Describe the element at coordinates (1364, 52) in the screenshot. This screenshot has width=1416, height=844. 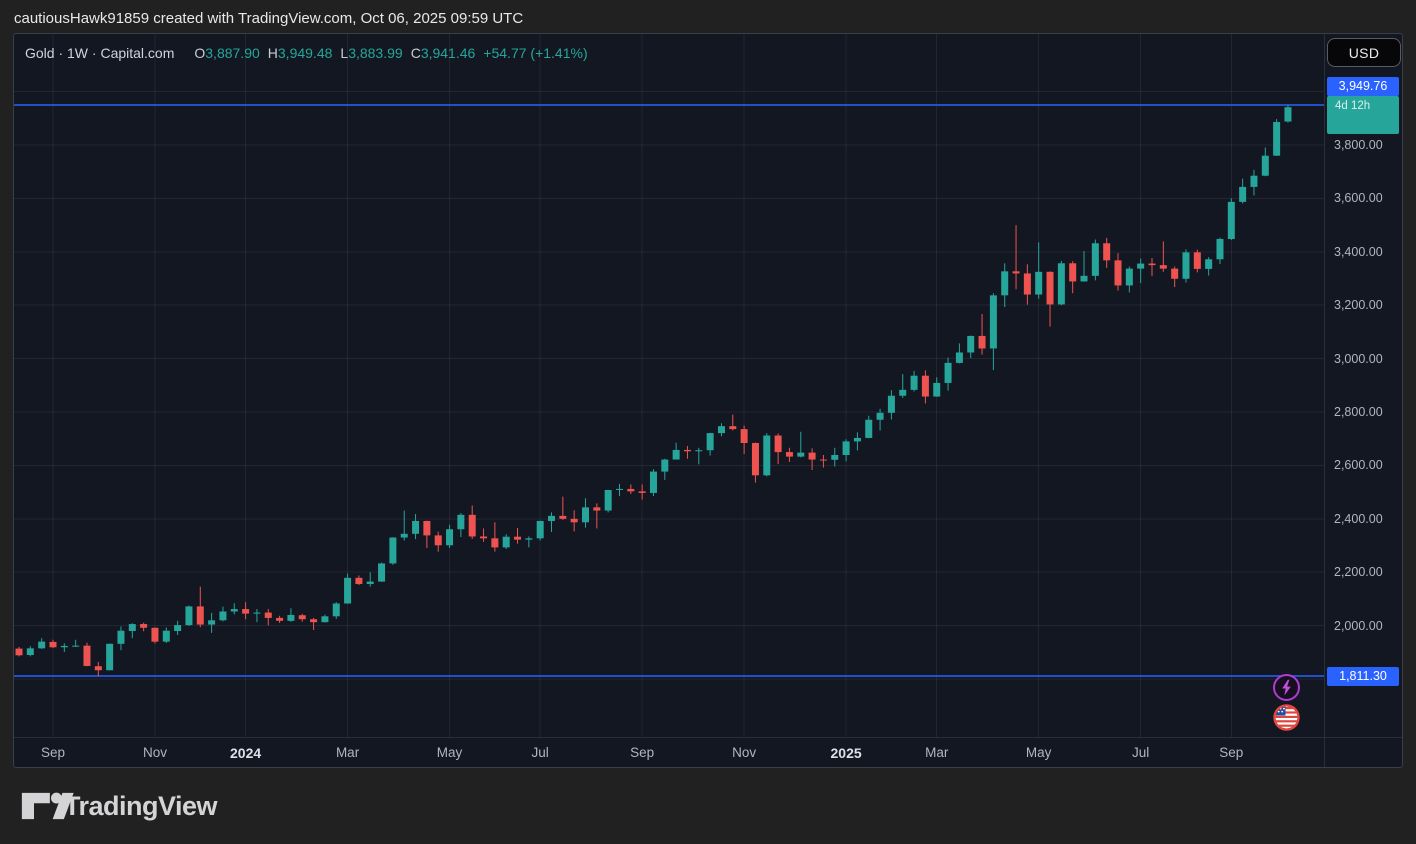
I see `currency-button: USD` at that location.